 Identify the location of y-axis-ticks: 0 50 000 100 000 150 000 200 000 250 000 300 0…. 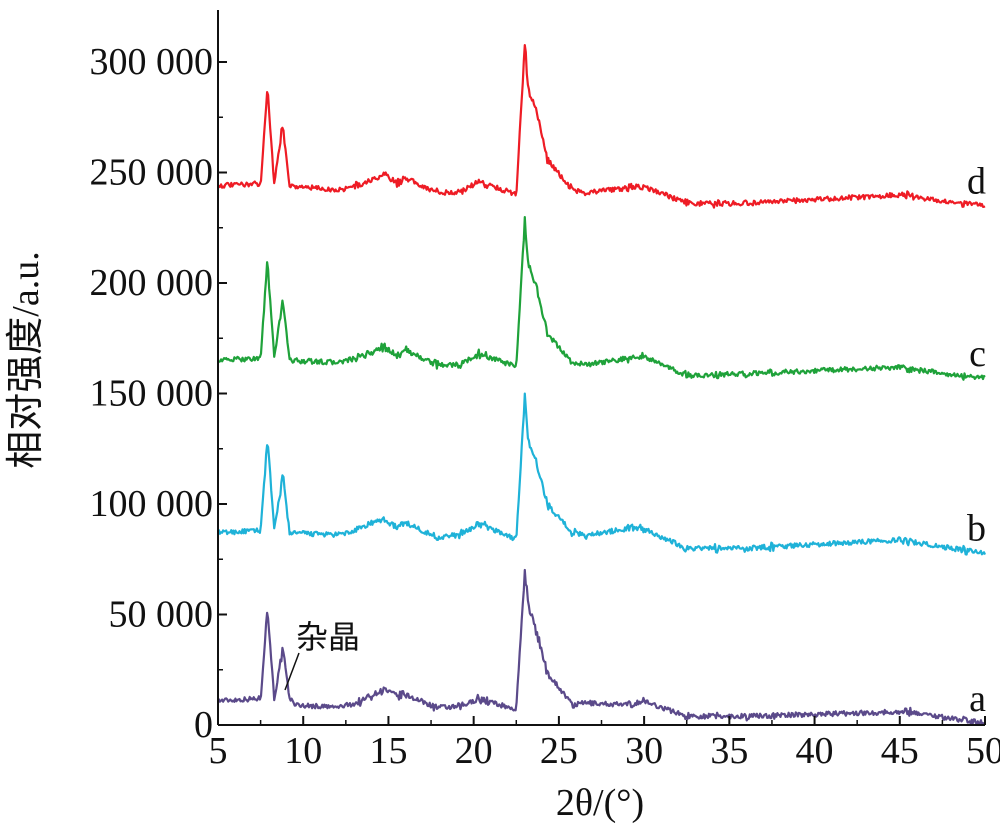
(158, 393).